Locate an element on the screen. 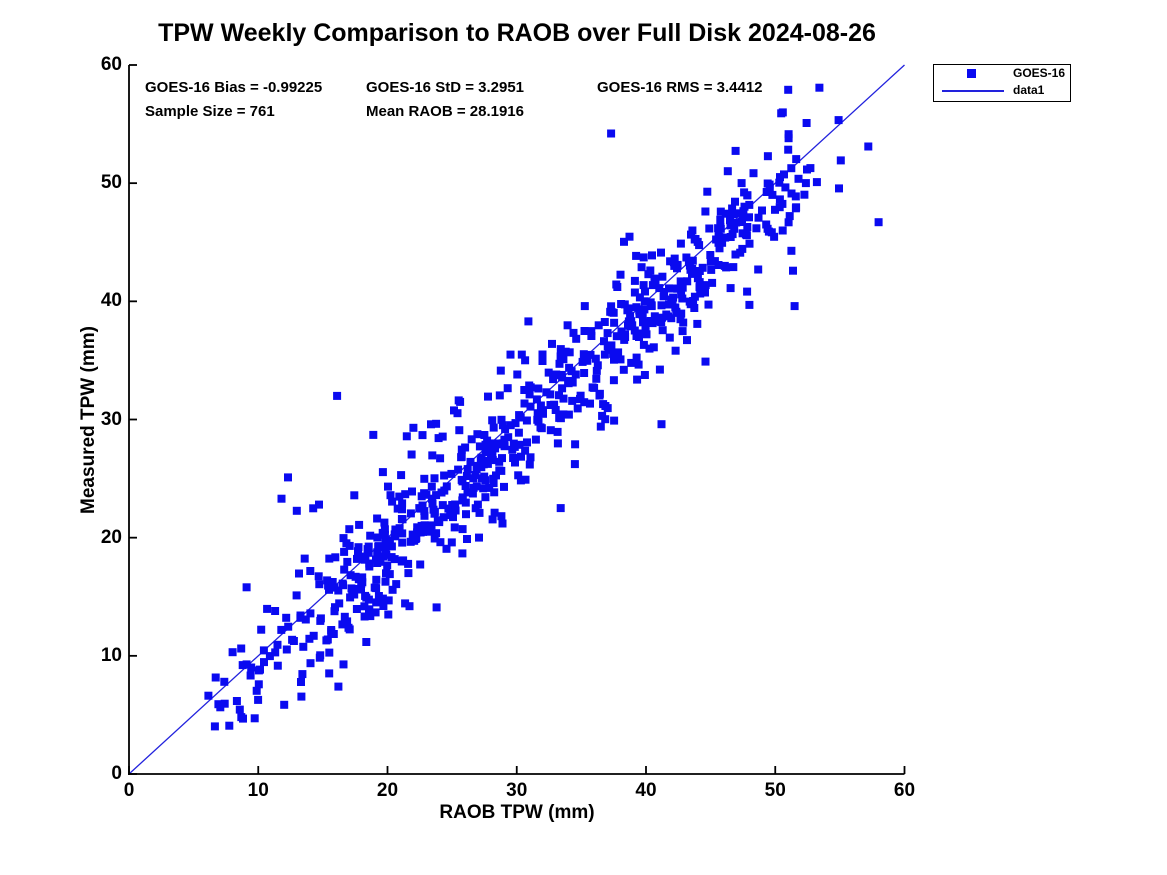  legend-entry-goes16: GOES-16 is located at coordinates (1002, 73).